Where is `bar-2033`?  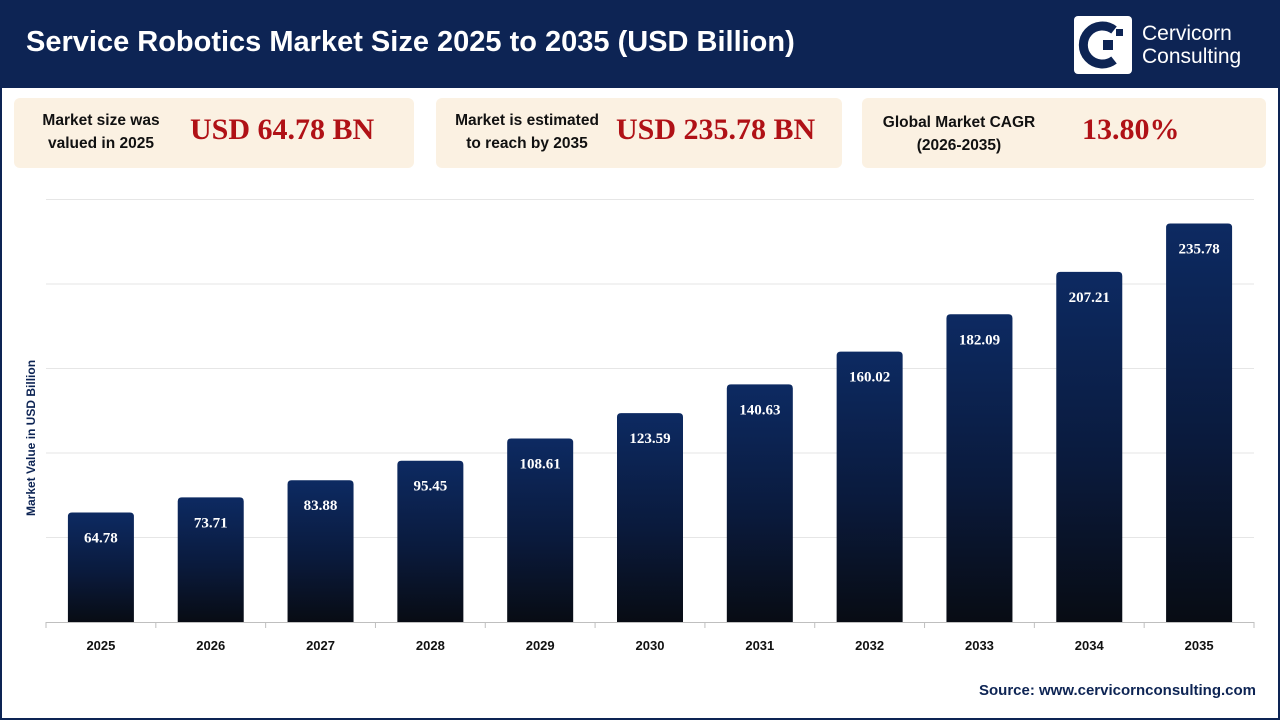
bar-2033 is located at coordinates (979, 468).